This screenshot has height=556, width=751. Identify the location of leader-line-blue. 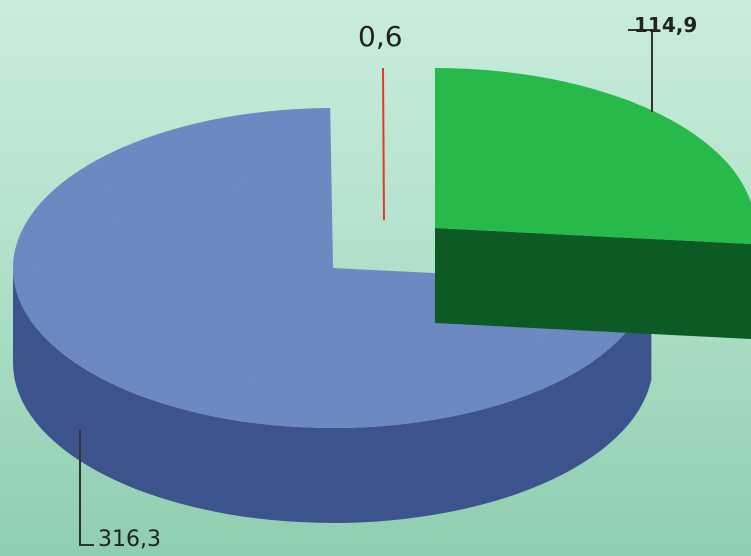
(86, 488).